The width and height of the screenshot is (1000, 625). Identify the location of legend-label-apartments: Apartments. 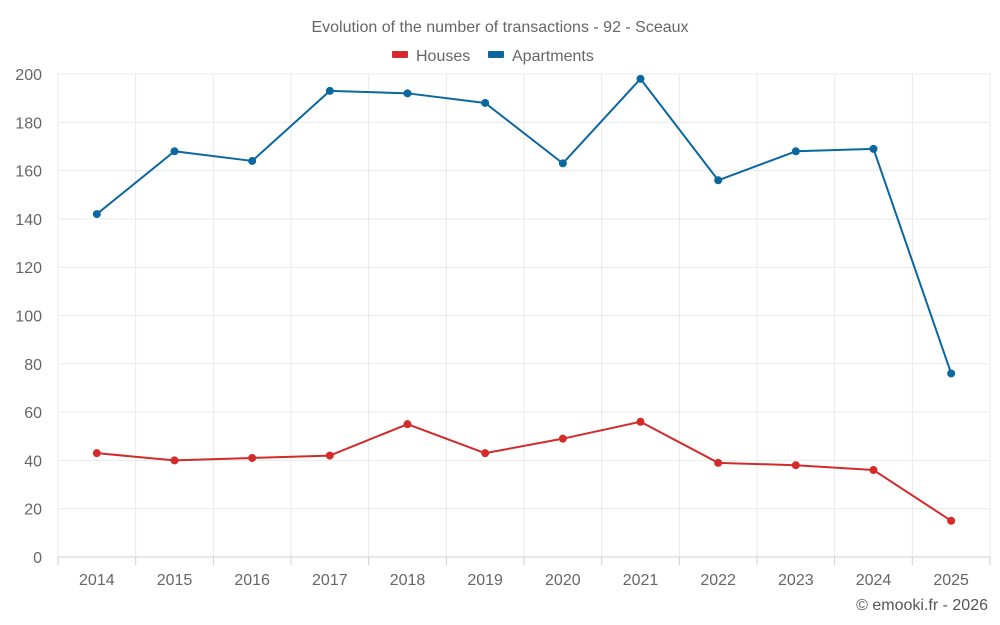
(553, 56).